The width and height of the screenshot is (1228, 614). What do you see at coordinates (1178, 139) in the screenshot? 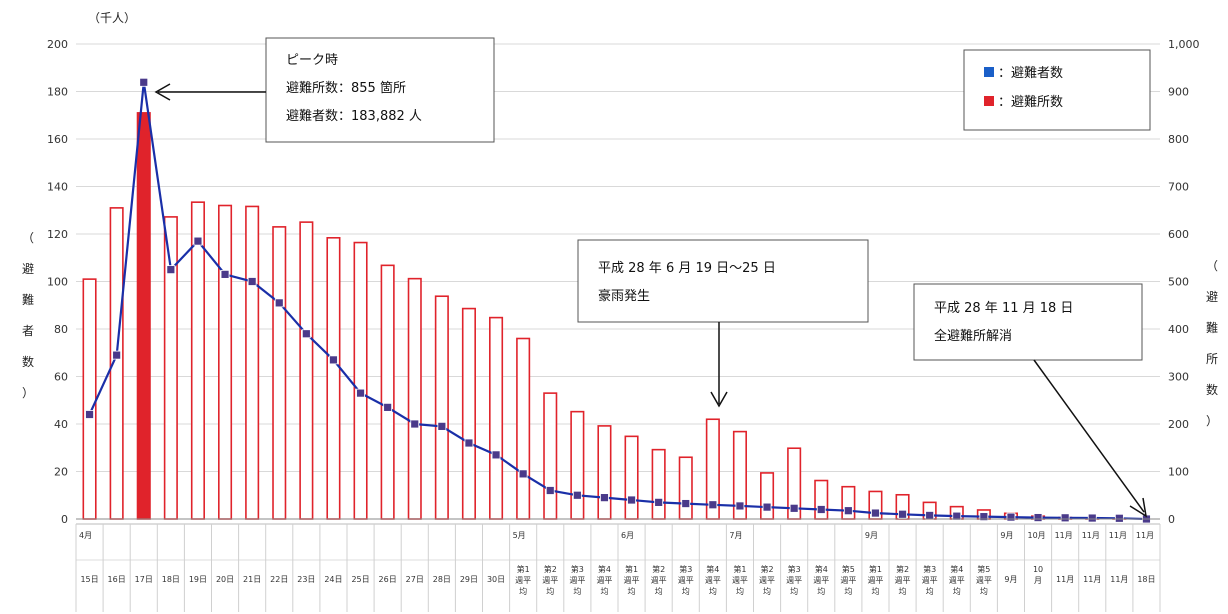
I see `y-tick-label-right: 800` at bounding box center [1178, 139].